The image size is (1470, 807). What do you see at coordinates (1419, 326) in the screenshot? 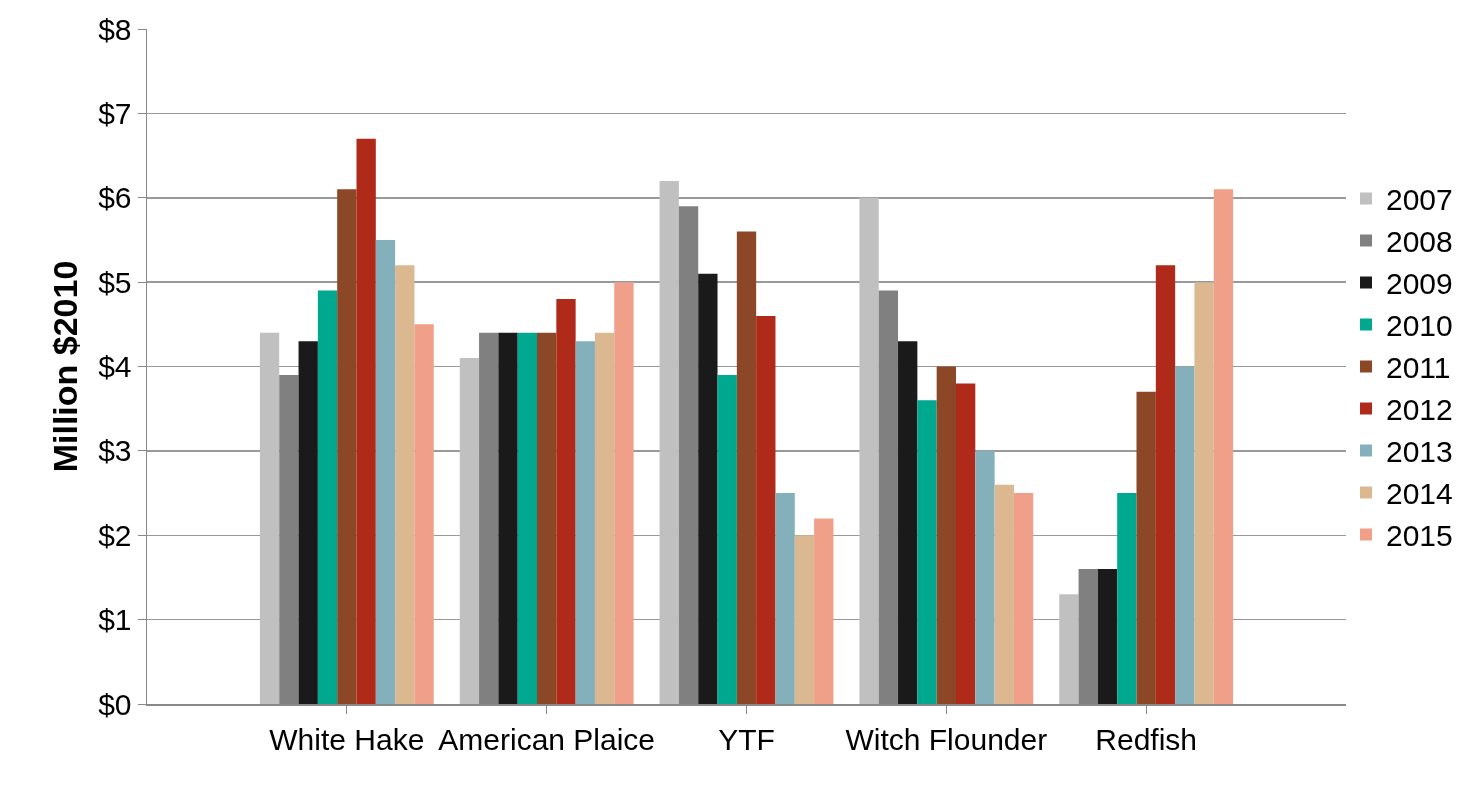
I see `legend-label: 2010` at bounding box center [1419, 326].